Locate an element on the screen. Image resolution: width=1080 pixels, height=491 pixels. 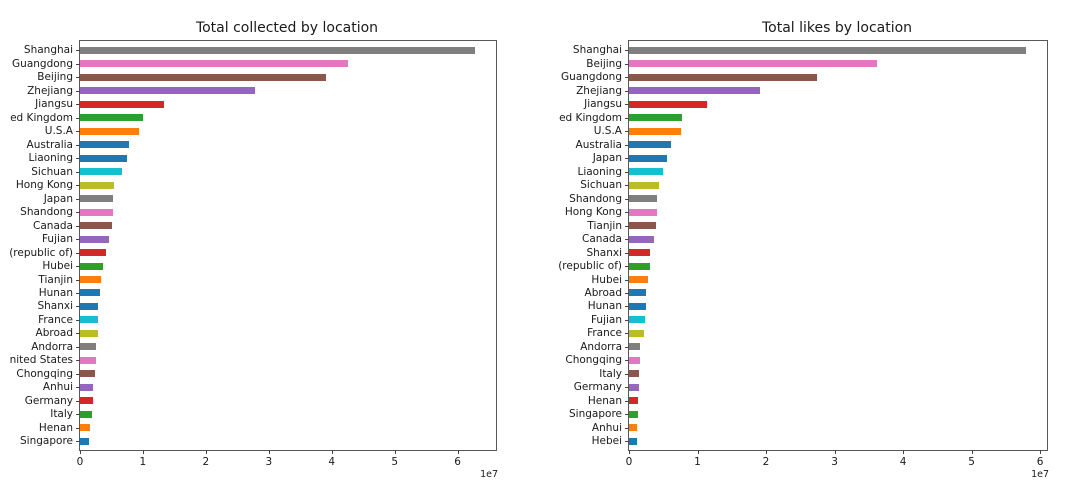
bar-anhui is located at coordinates (87, 387).